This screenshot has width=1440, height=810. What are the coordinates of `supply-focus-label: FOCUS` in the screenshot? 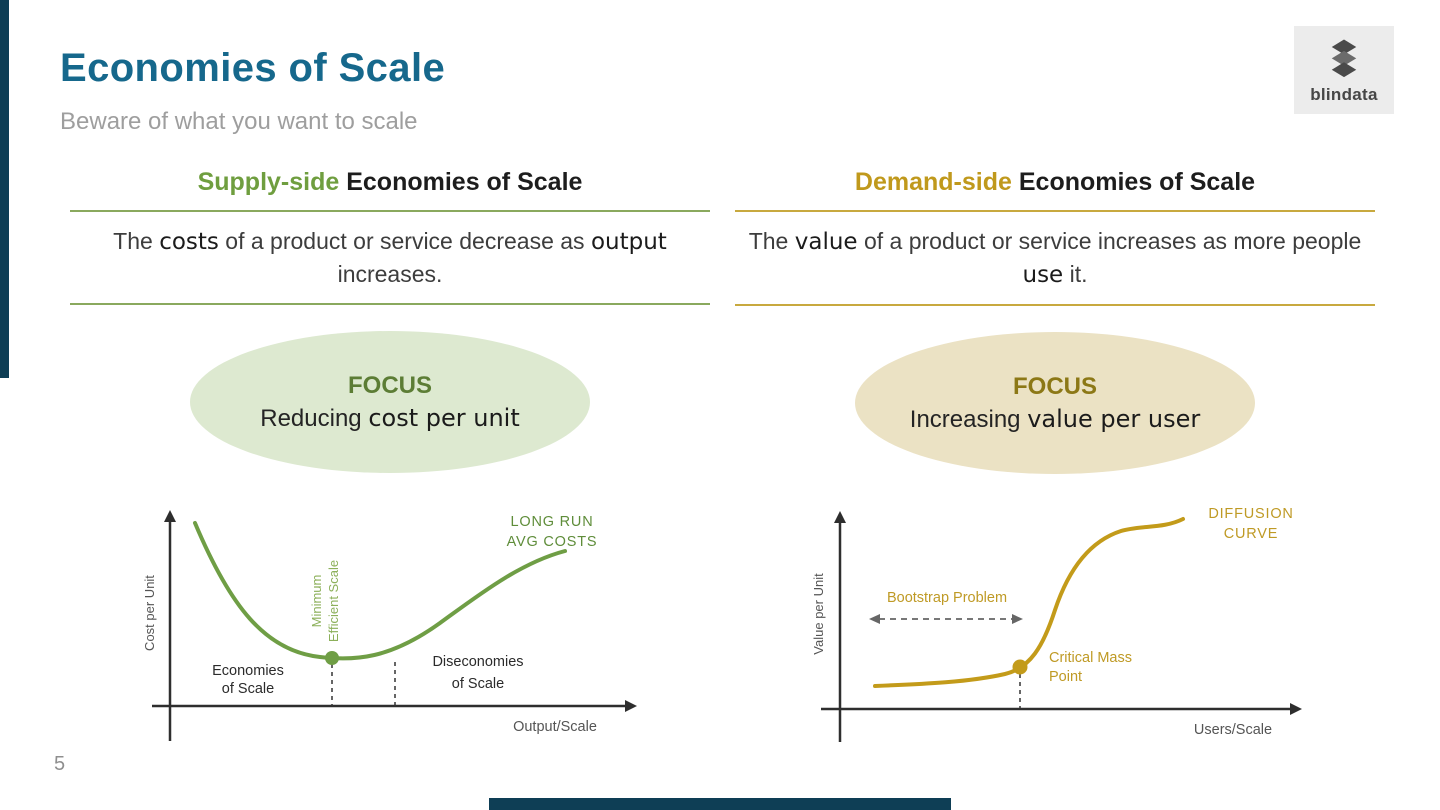 It's located at (390, 385).